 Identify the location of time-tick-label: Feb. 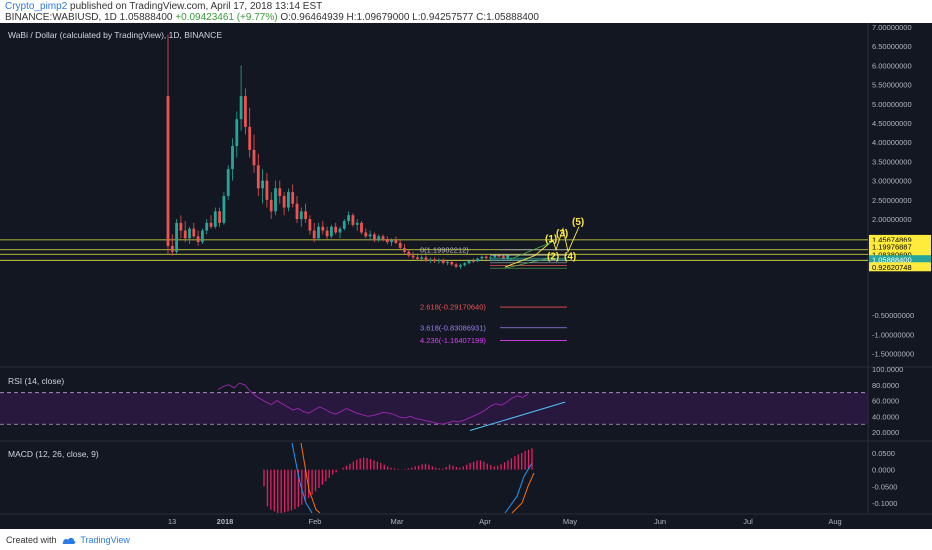
(315, 521).